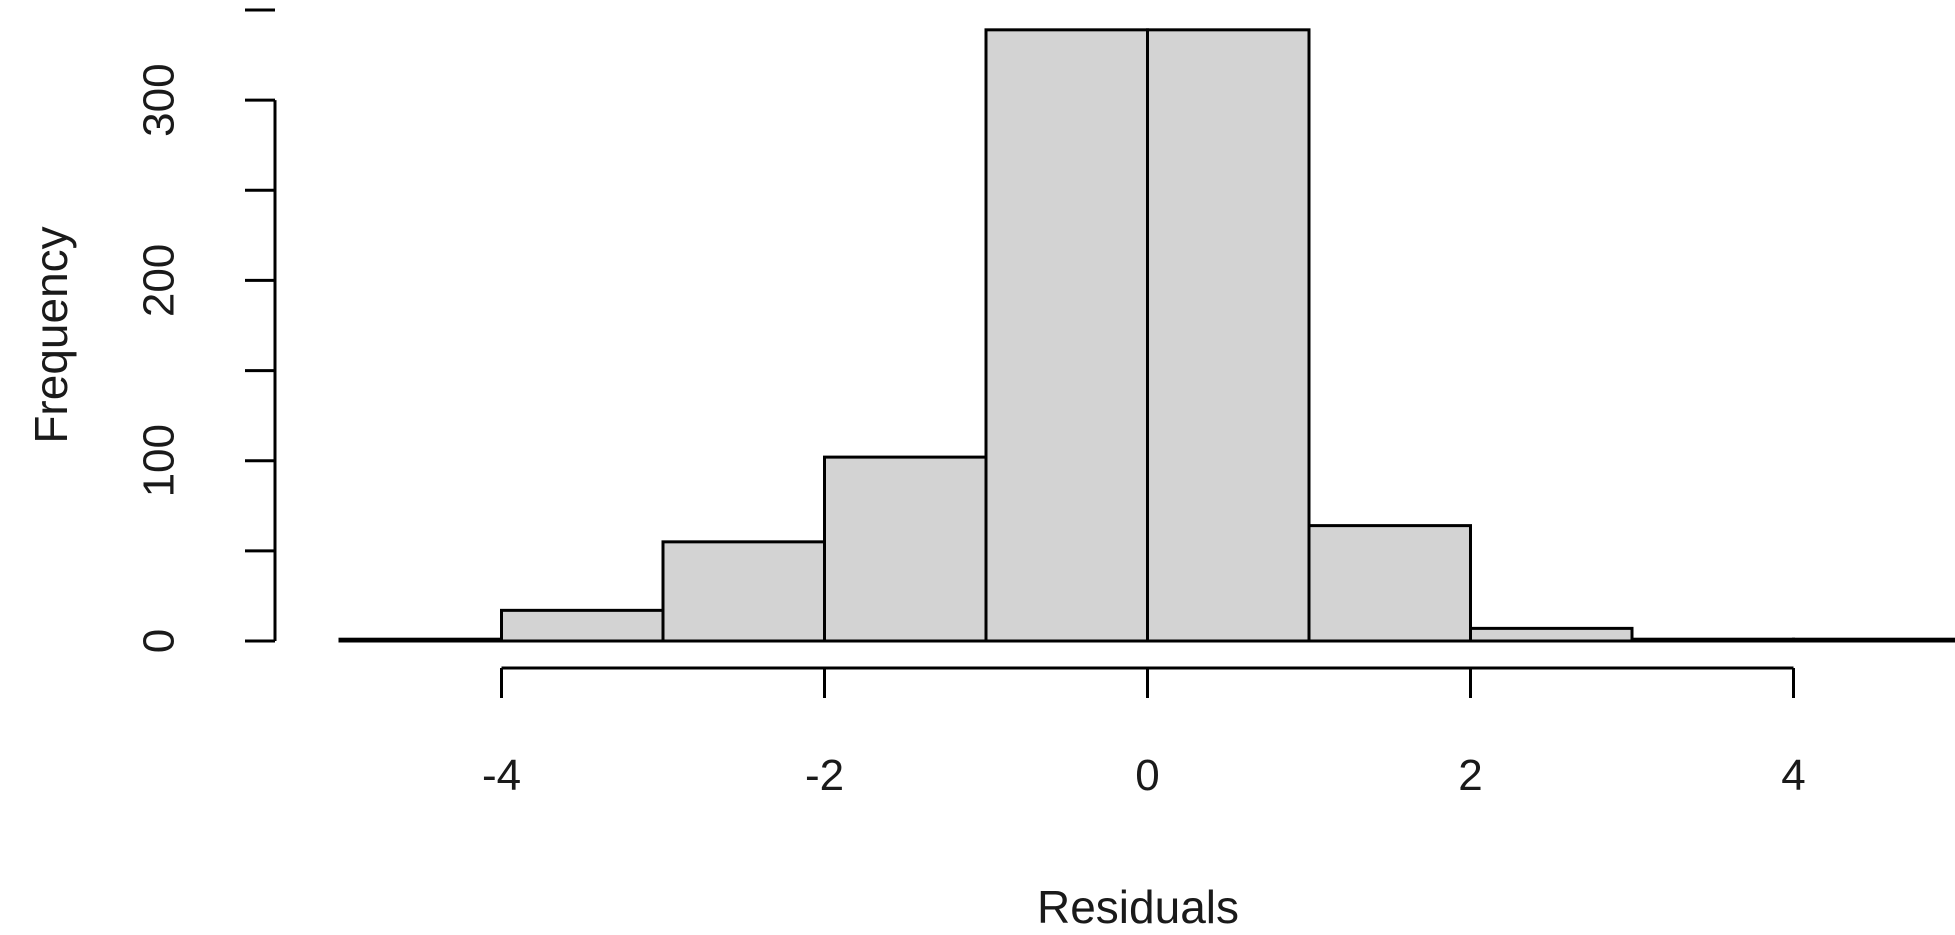 The image size is (1955, 935). Describe the element at coordinates (1793, 775) in the screenshot. I see `x-tick-label-4: 4` at that location.